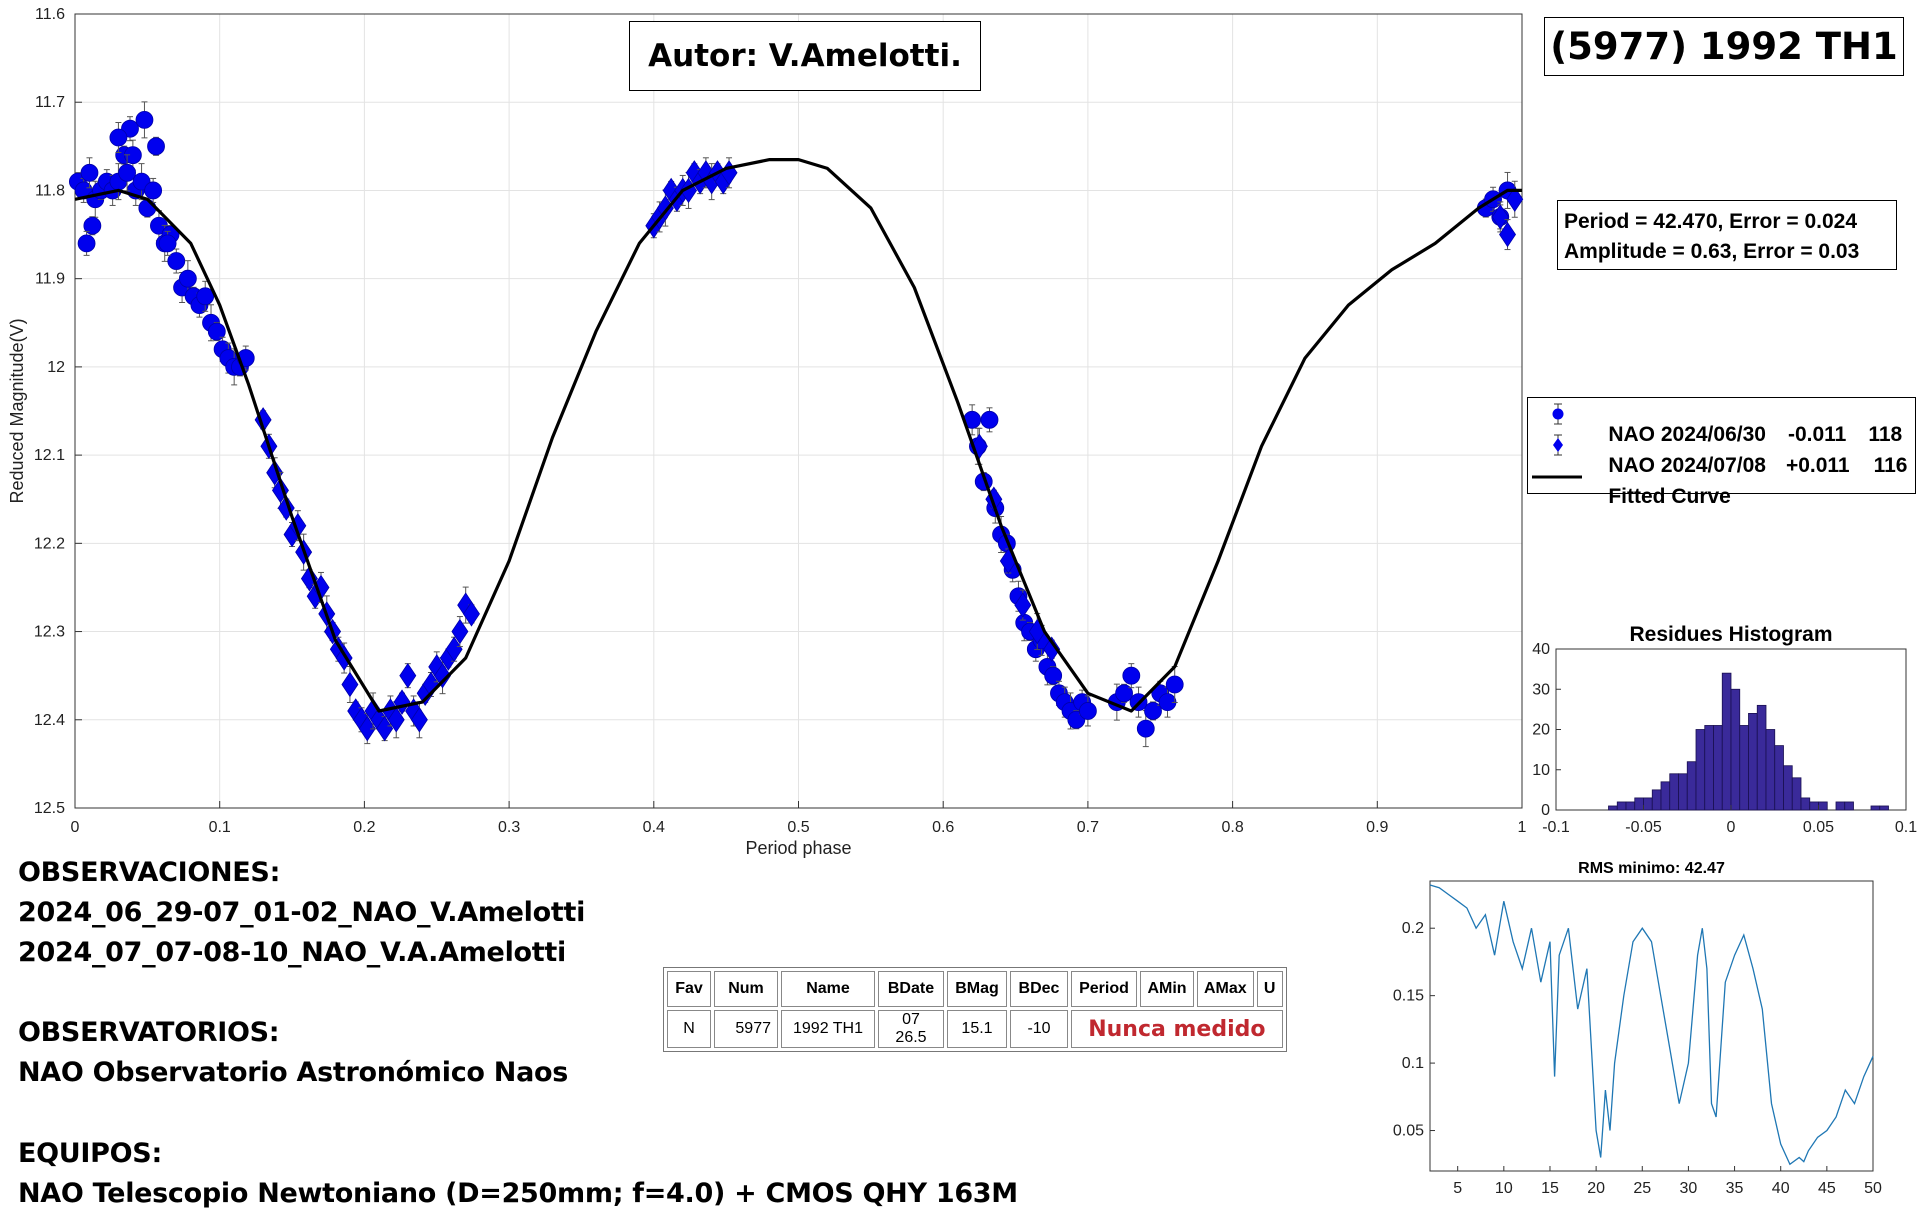  Describe the element at coordinates (56, 367) in the screenshot. I see `y-tick-label: 12` at that location.